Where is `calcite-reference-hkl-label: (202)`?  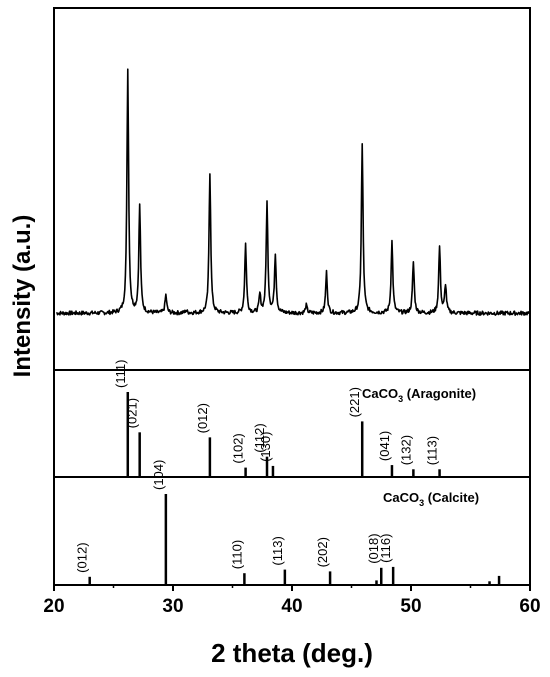
calcite-reference-hkl-label: (202) is located at coordinates (322, 552).